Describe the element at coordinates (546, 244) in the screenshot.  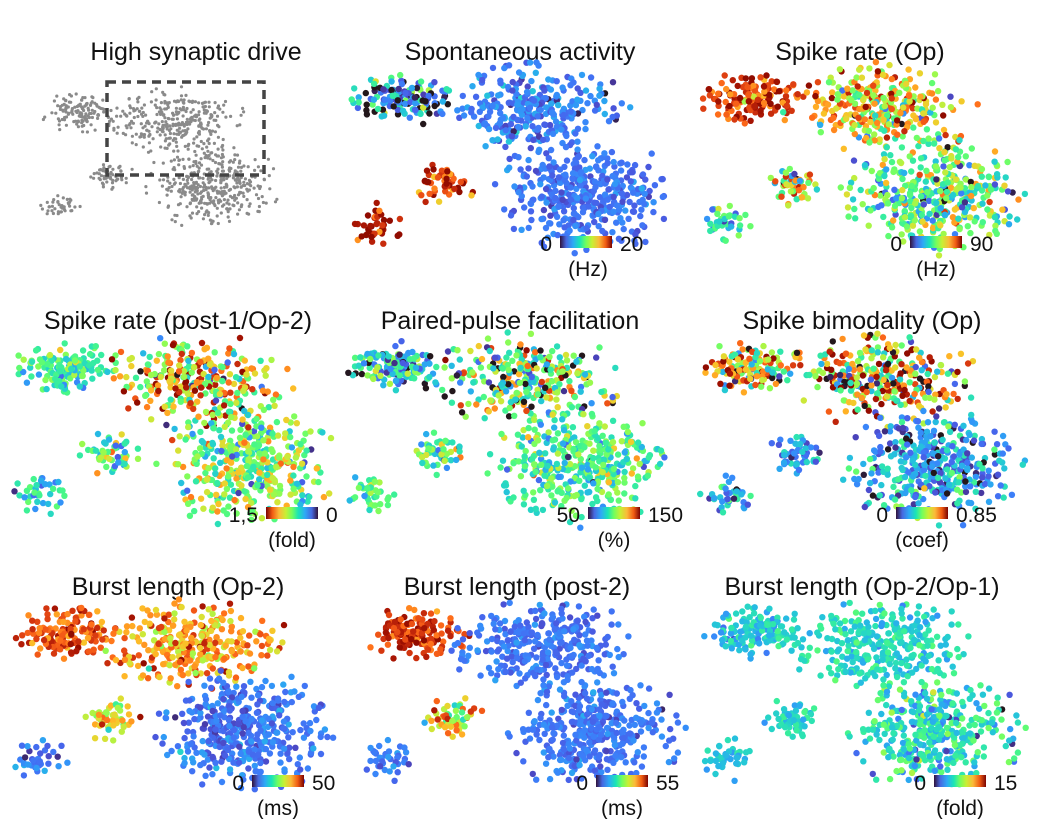
I see `colorbar-min-label: 0` at that location.